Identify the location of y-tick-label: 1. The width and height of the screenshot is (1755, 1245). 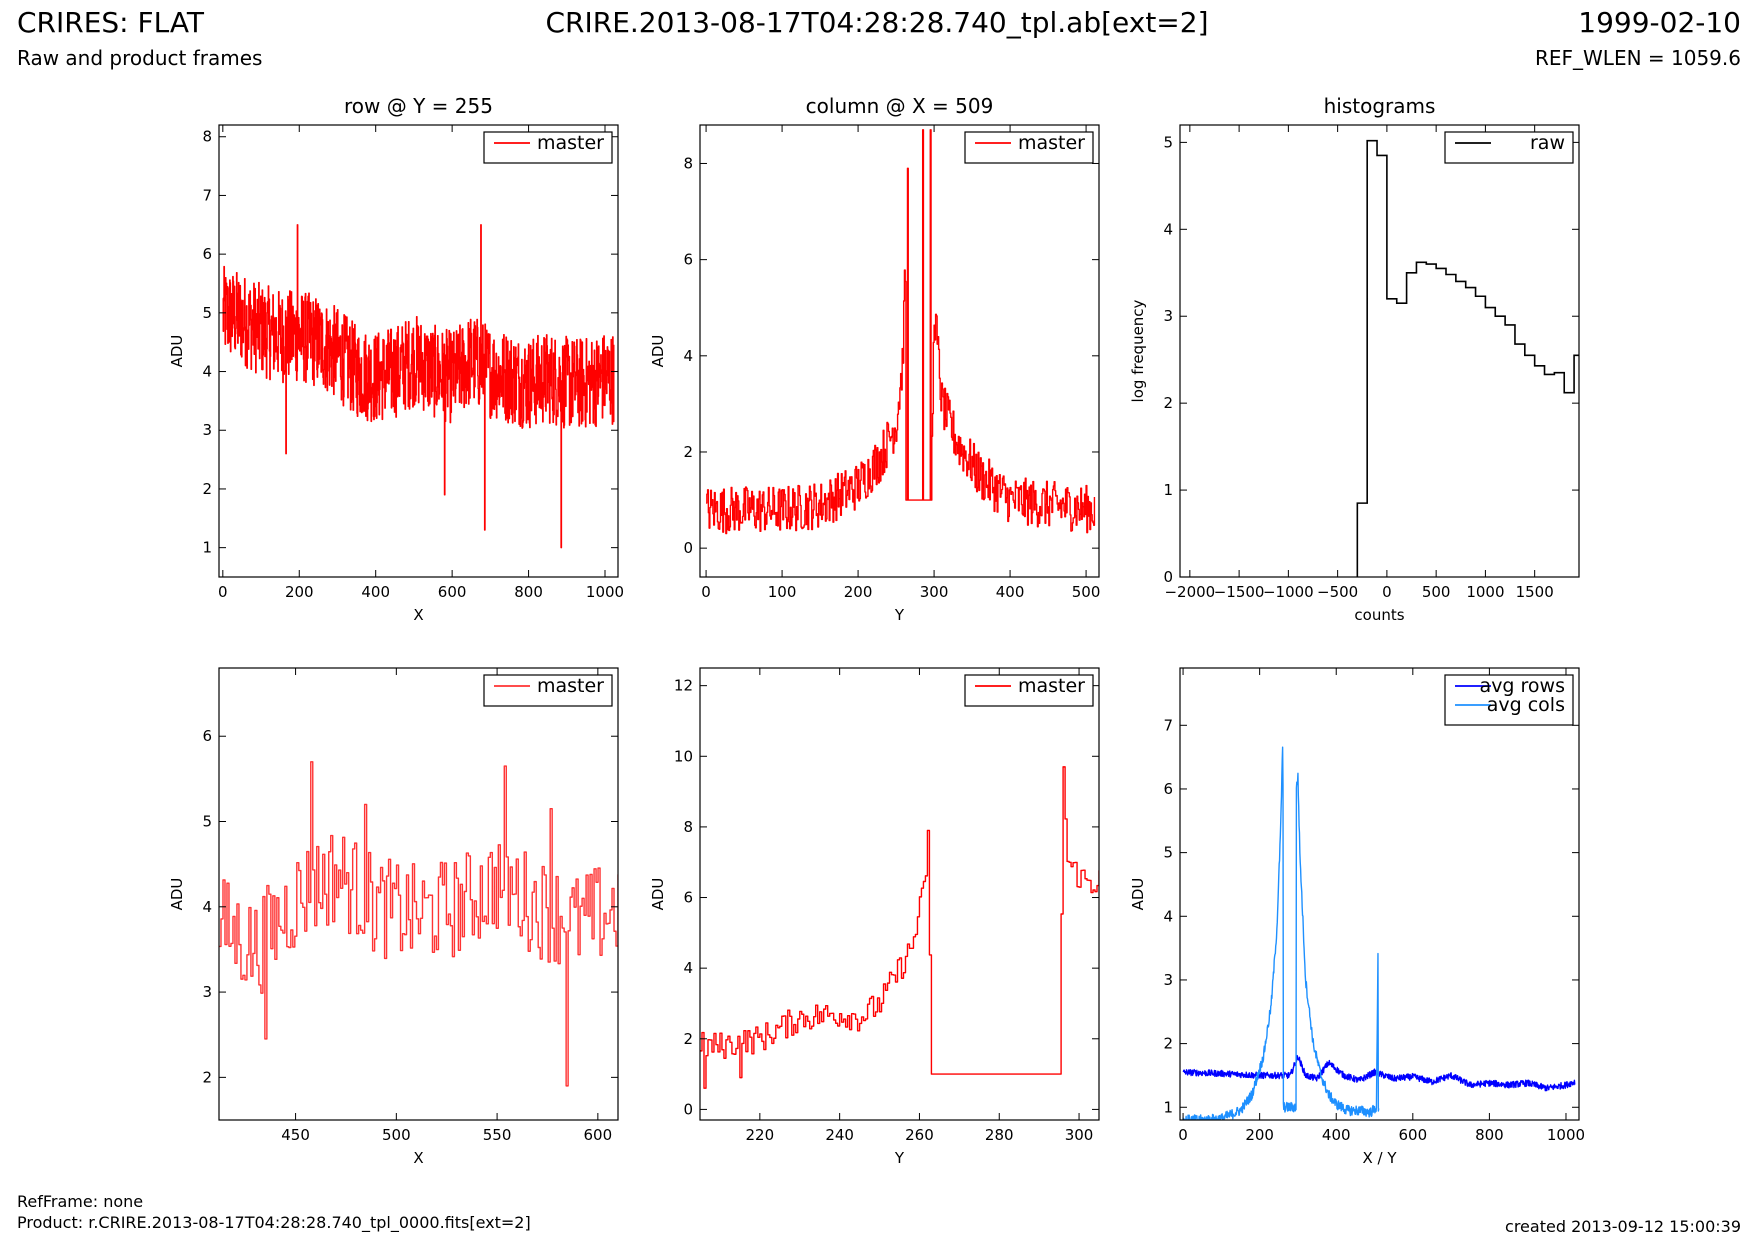
(207, 548).